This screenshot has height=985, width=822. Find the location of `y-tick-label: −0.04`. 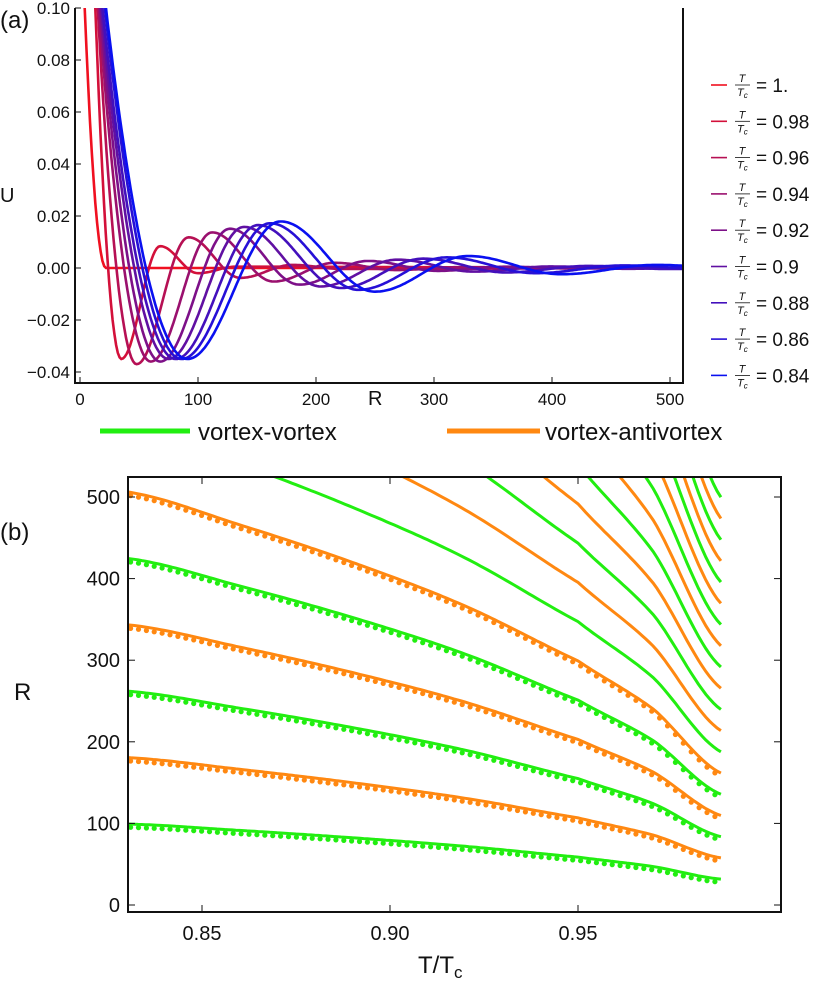

y-tick-label: −0.04 is located at coordinates (48, 372).